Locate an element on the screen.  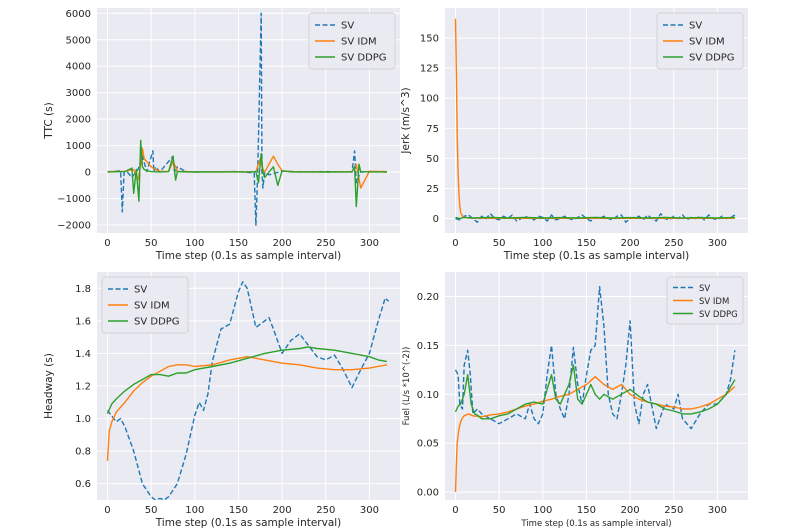
y-tick-label: 0.6 is located at coordinates (83, 484).